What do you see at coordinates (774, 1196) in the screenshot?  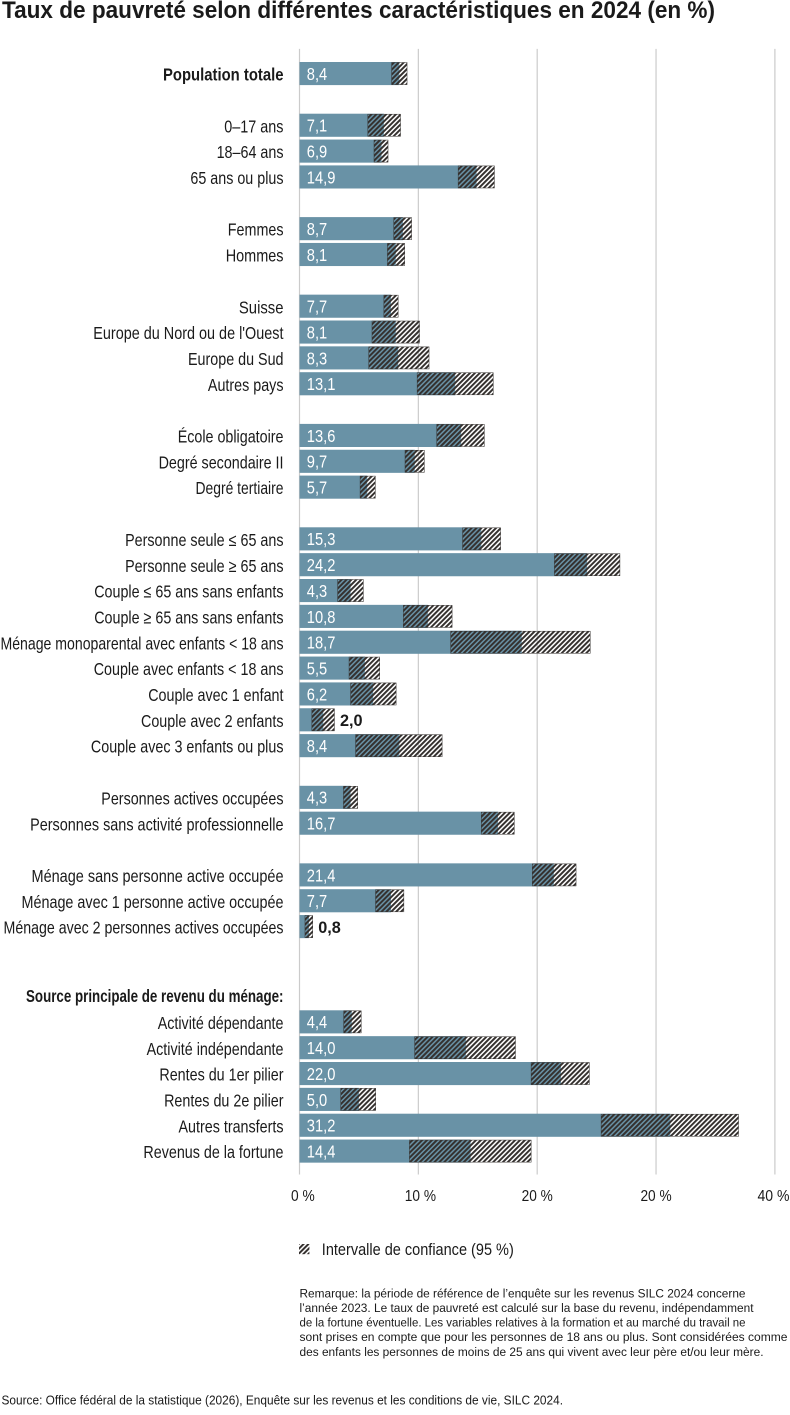 I see `svg-text: 40 %` at bounding box center [774, 1196].